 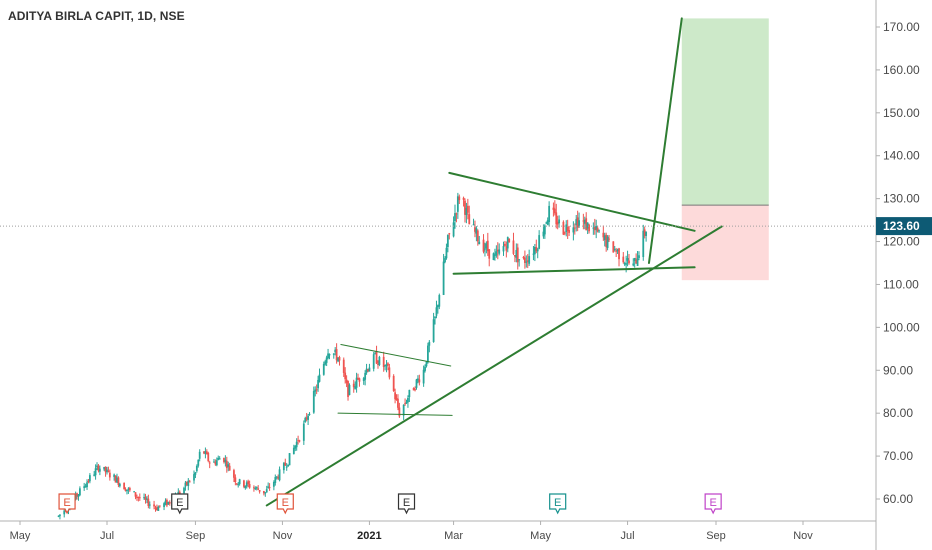 I want to click on x-tick-label: Sep, so click(x=716, y=536).